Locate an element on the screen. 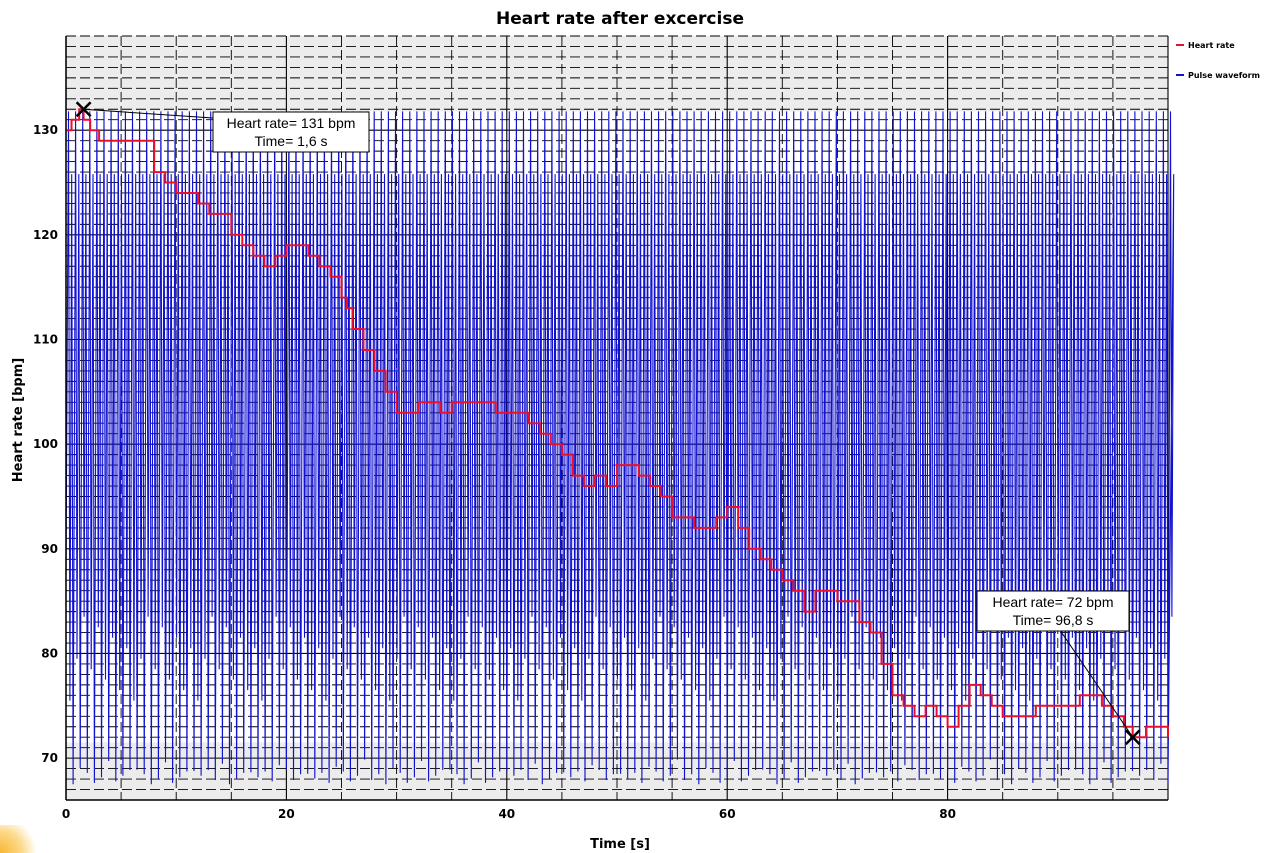 The image size is (1272, 853). x-tick-label: 0 is located at coordinates (66, 814).